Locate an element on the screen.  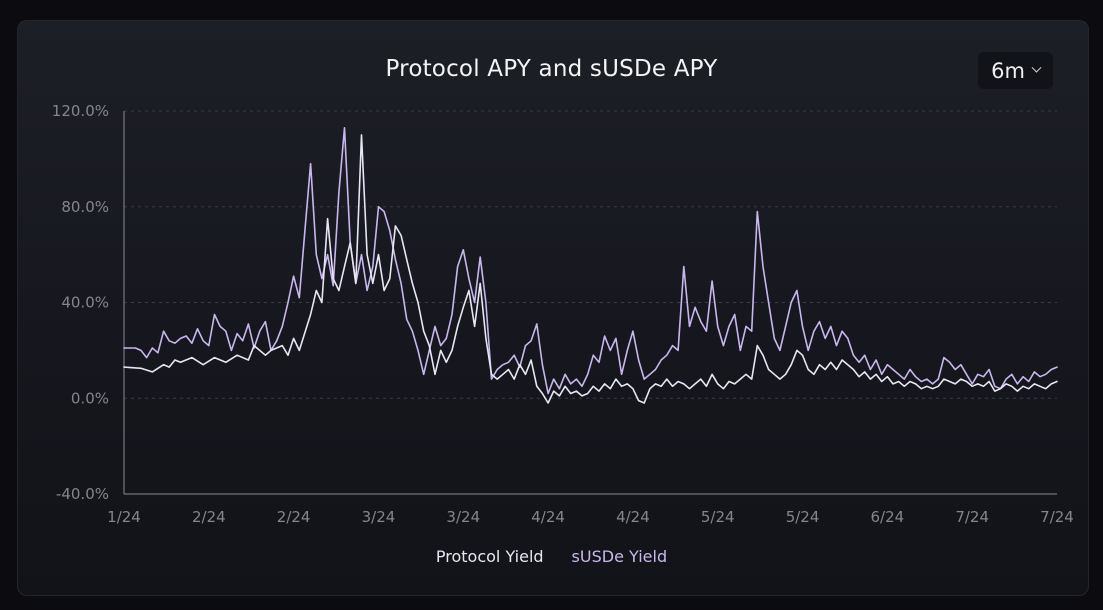
legend-item-protocol-yield: Protocol Yield is located at coordinates (489, 556).